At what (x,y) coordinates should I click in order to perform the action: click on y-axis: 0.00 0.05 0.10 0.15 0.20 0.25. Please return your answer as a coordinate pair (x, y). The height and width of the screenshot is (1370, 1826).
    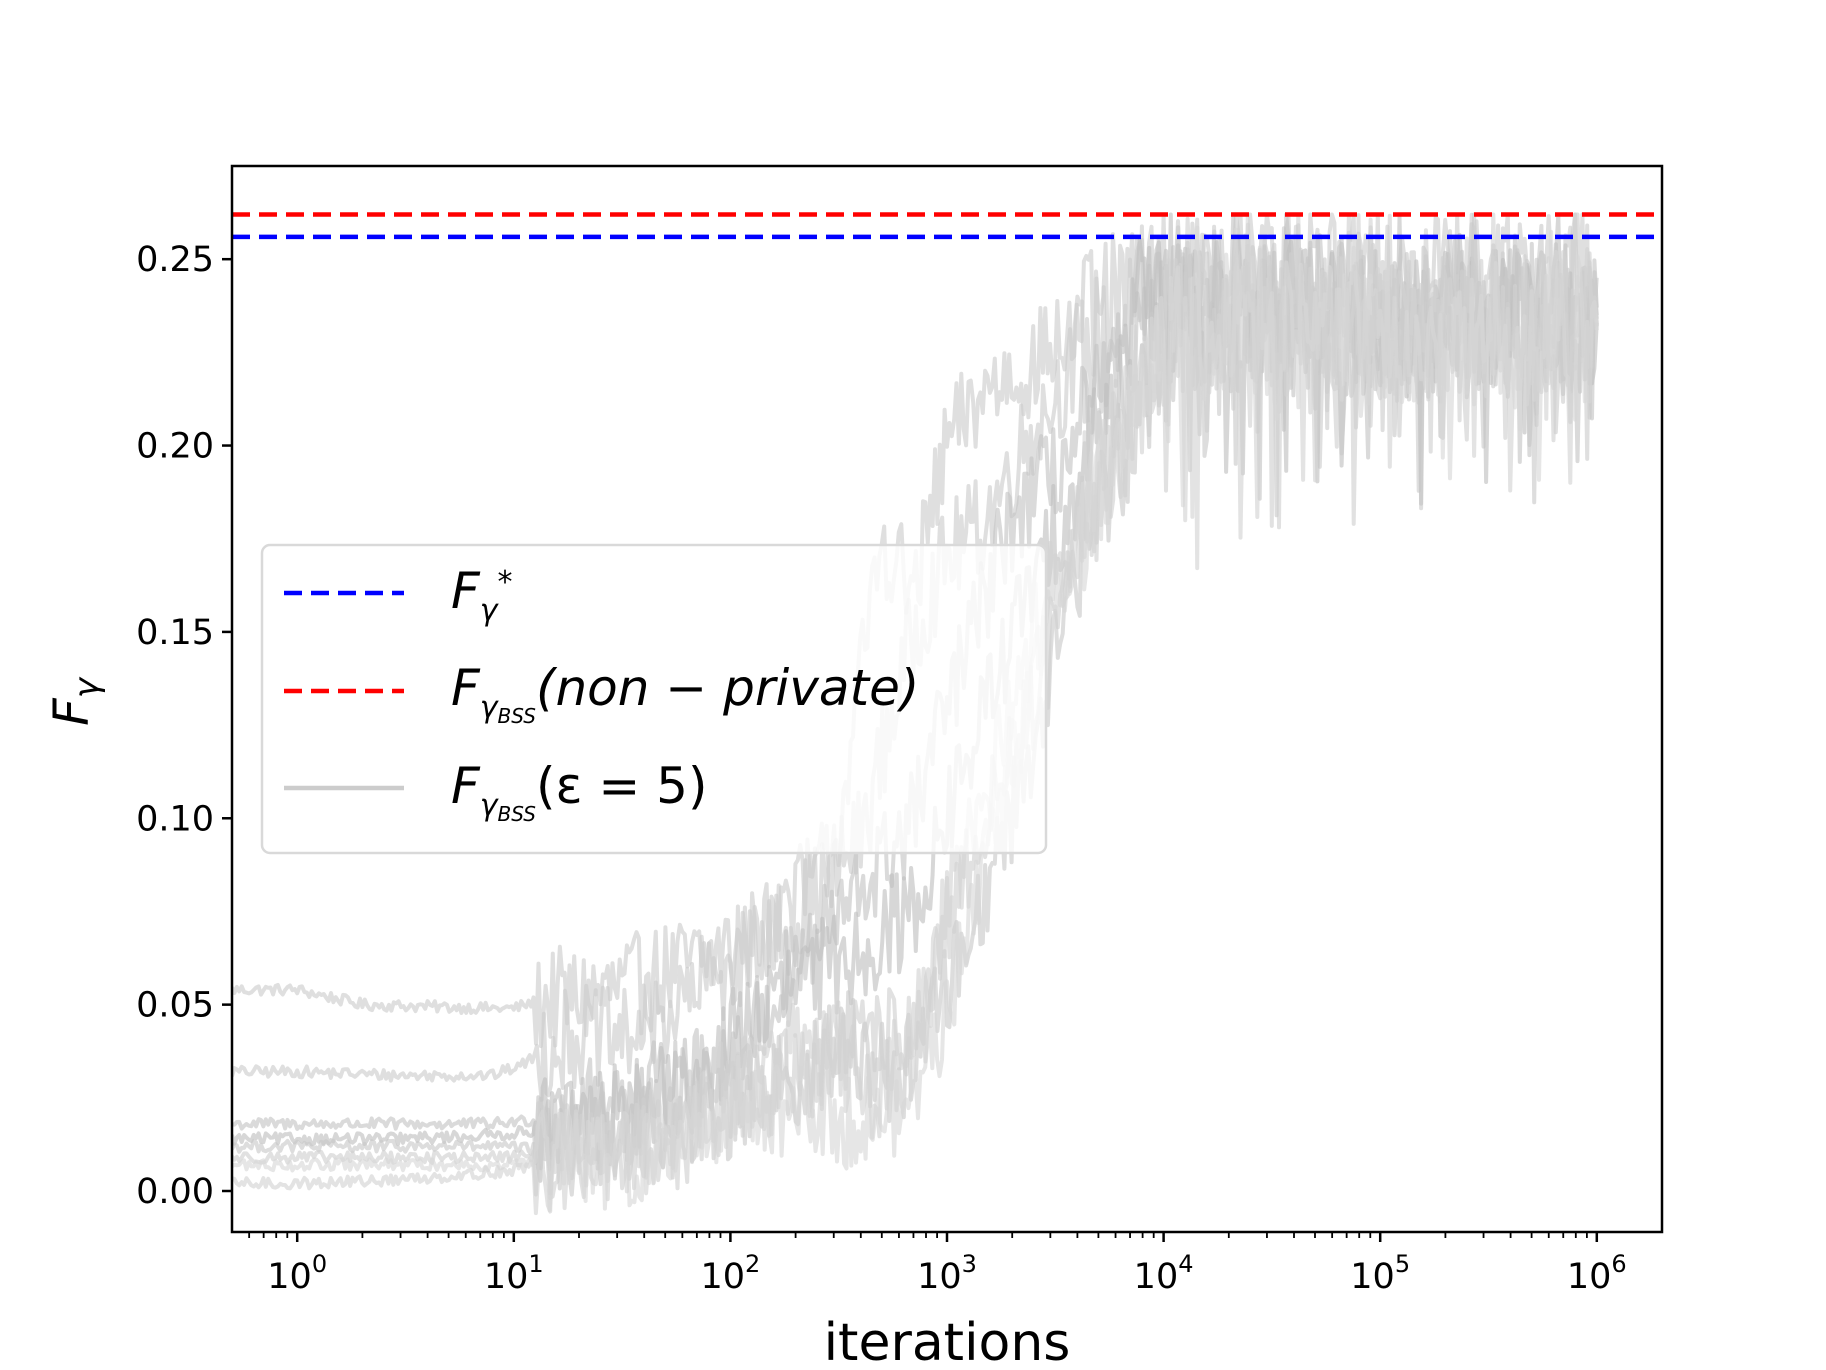
    Looking at the image, I should click on (184, 726).